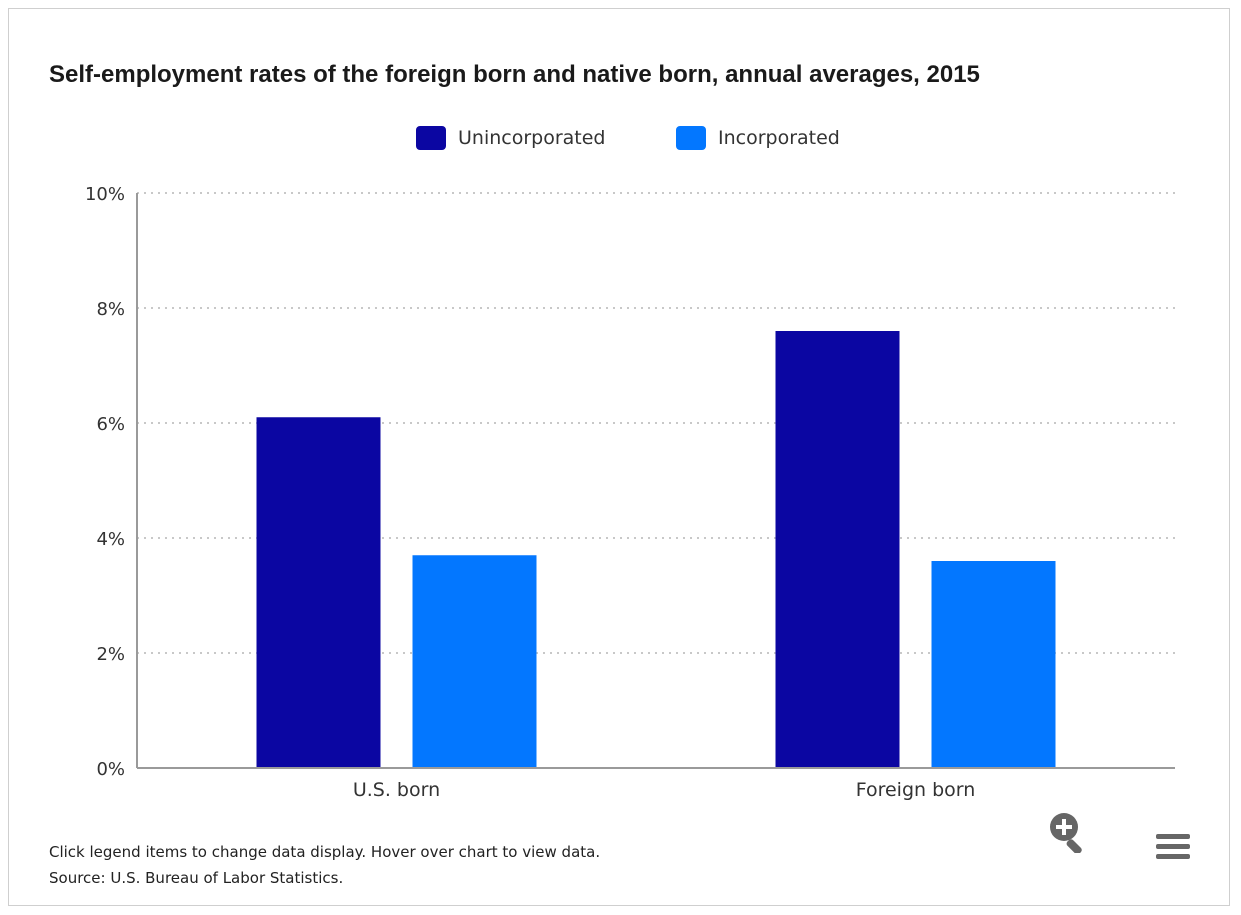 The height and width of the screenshot is (915, 1241). I want to click on x-tick-label: U.S. born, so click(396, 790).